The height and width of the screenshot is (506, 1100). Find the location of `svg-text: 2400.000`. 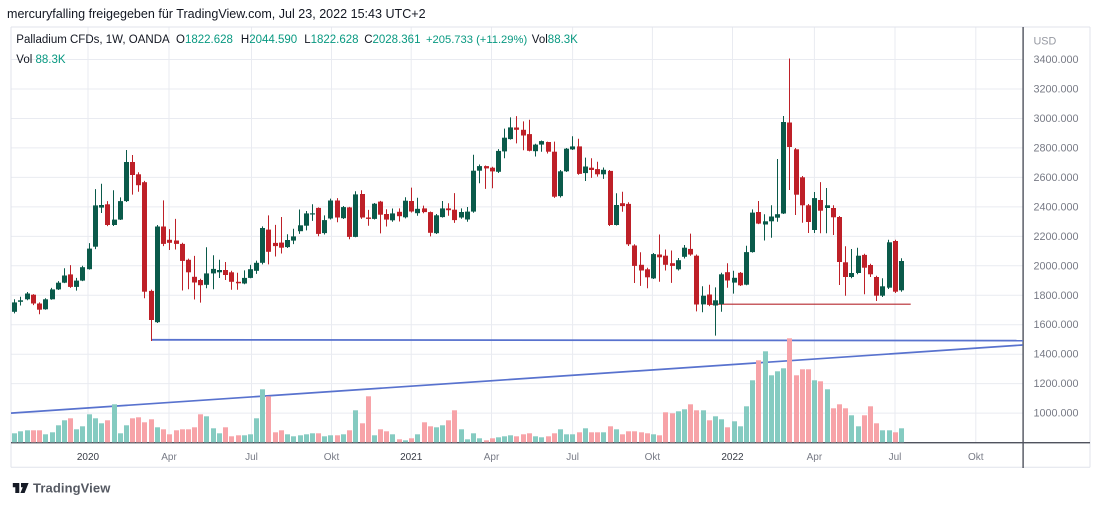

svg-text: 2400.000 is located at coordinates (1056, 207).